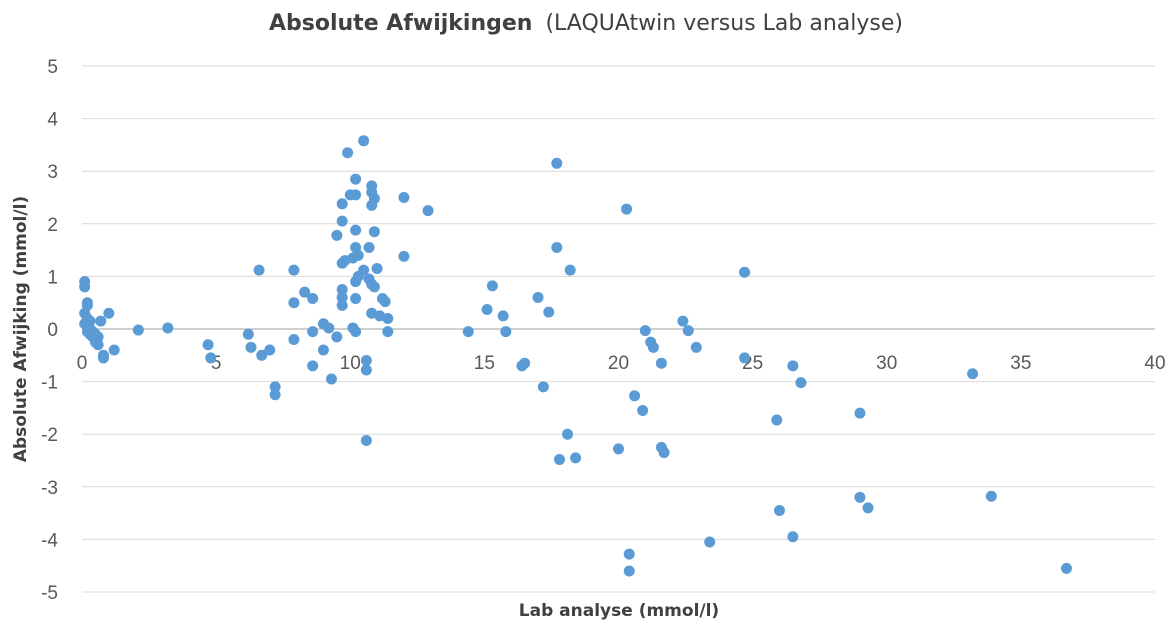 This screenshot has height=624, width=1173. Describe the element at coordinates (52, 120) in the screenshot. I see `y-tick-label: 4` at that location.